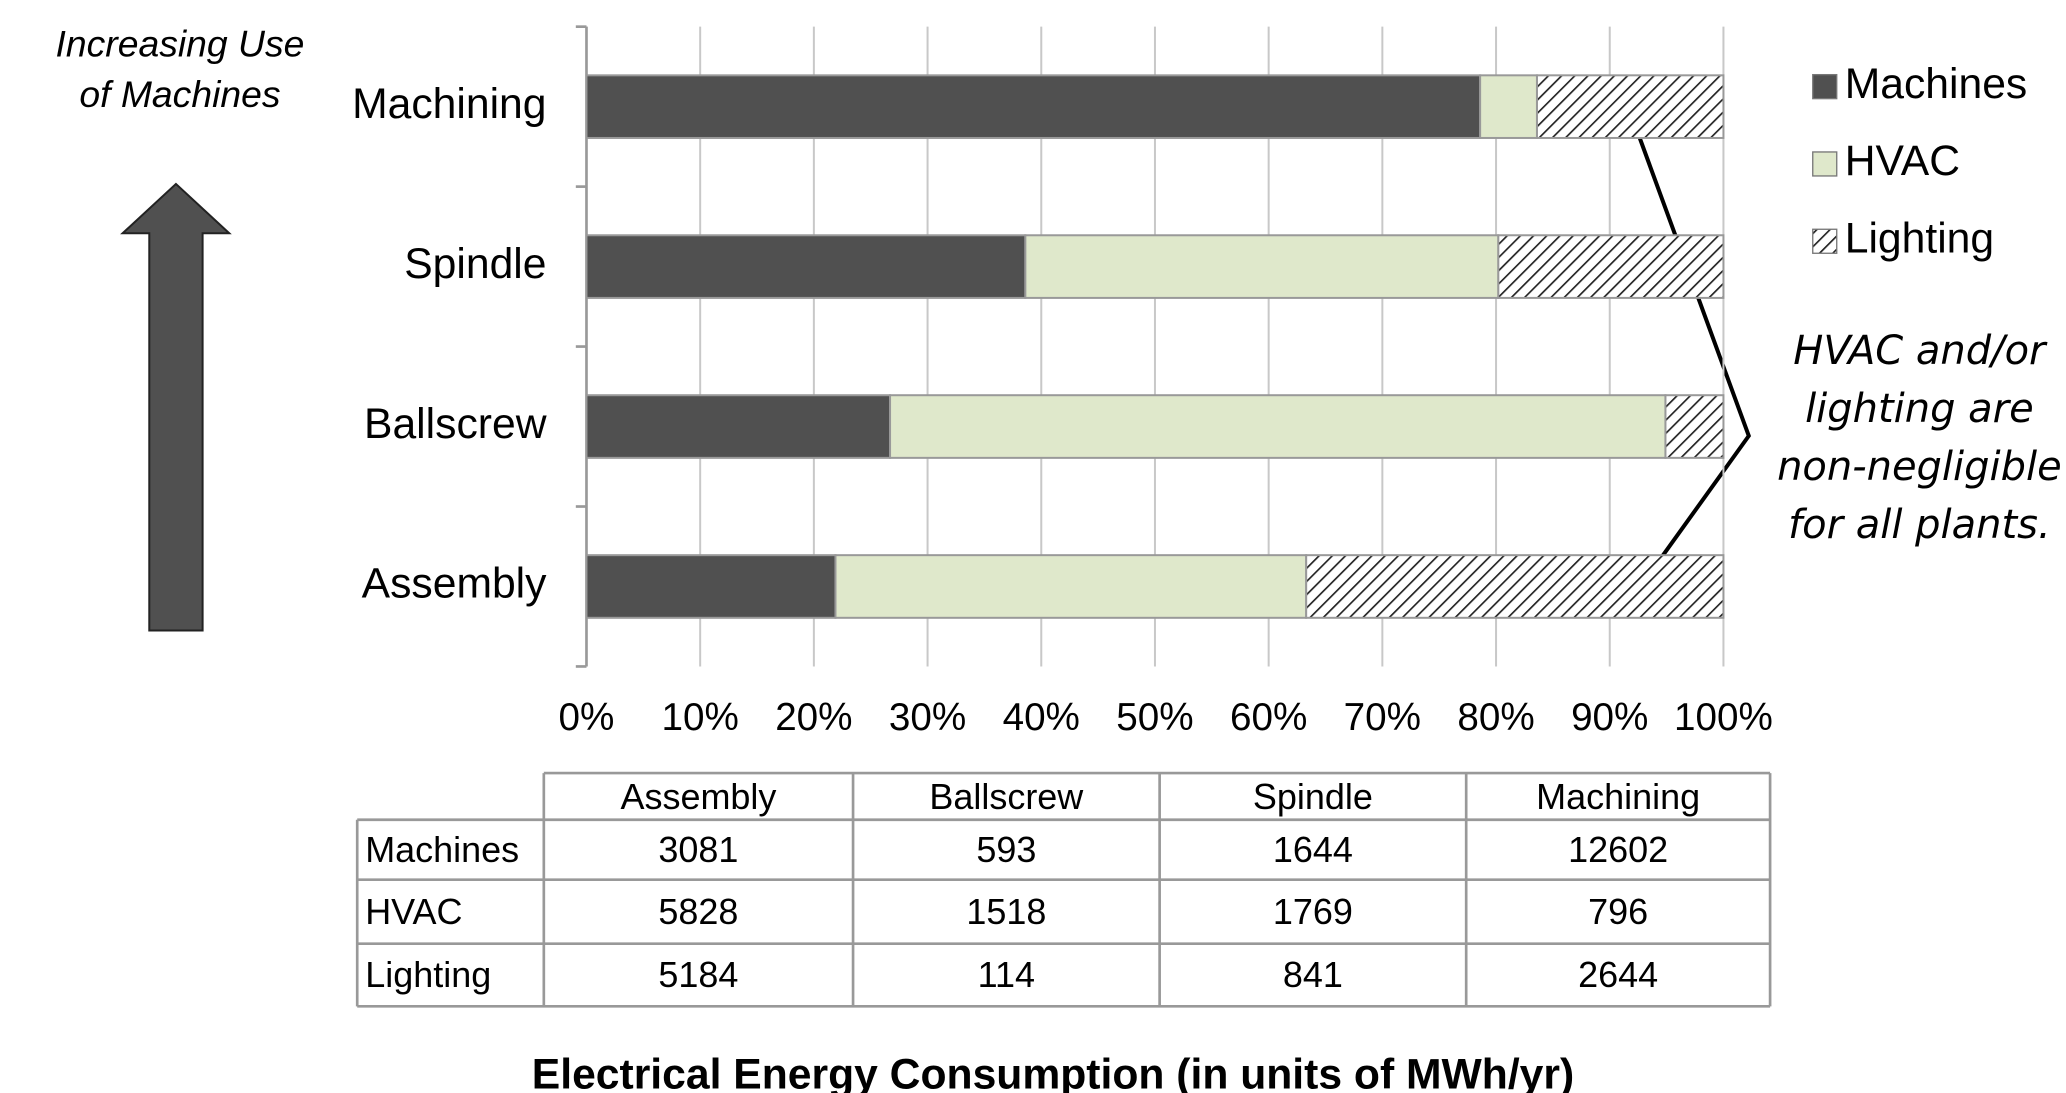 This screenshot has width=2066, height=1093. I want to click on x-tick-label: 80%, so click(1495, 717).